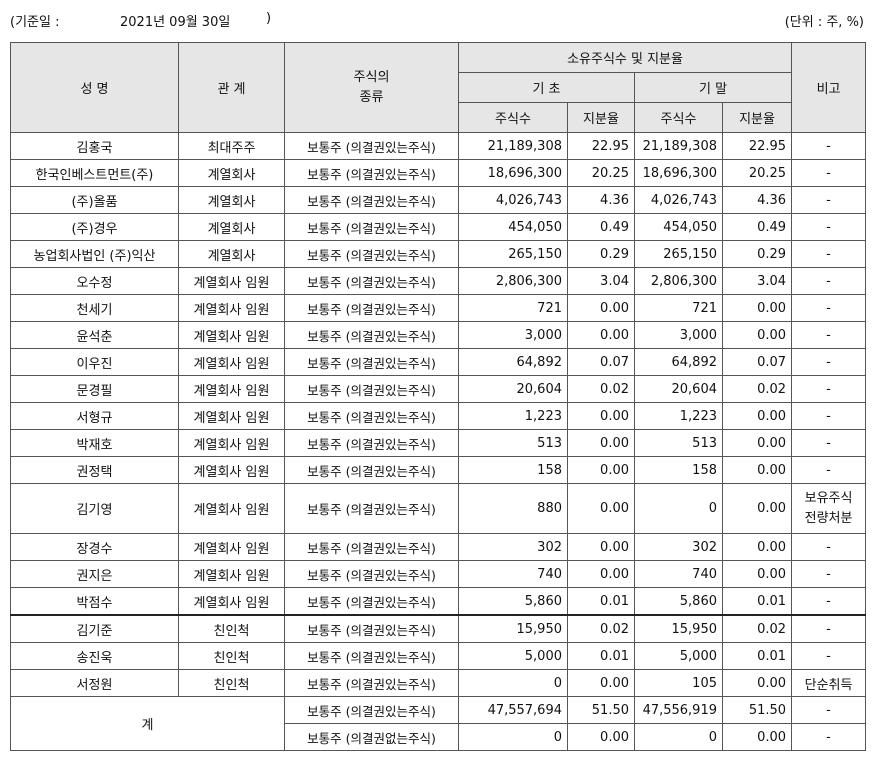 This screenshot has height=763, width=874. Describe the element at coordinates (94, 335) in the screenshot. I see `name-cell: 윤석춘` at that location.